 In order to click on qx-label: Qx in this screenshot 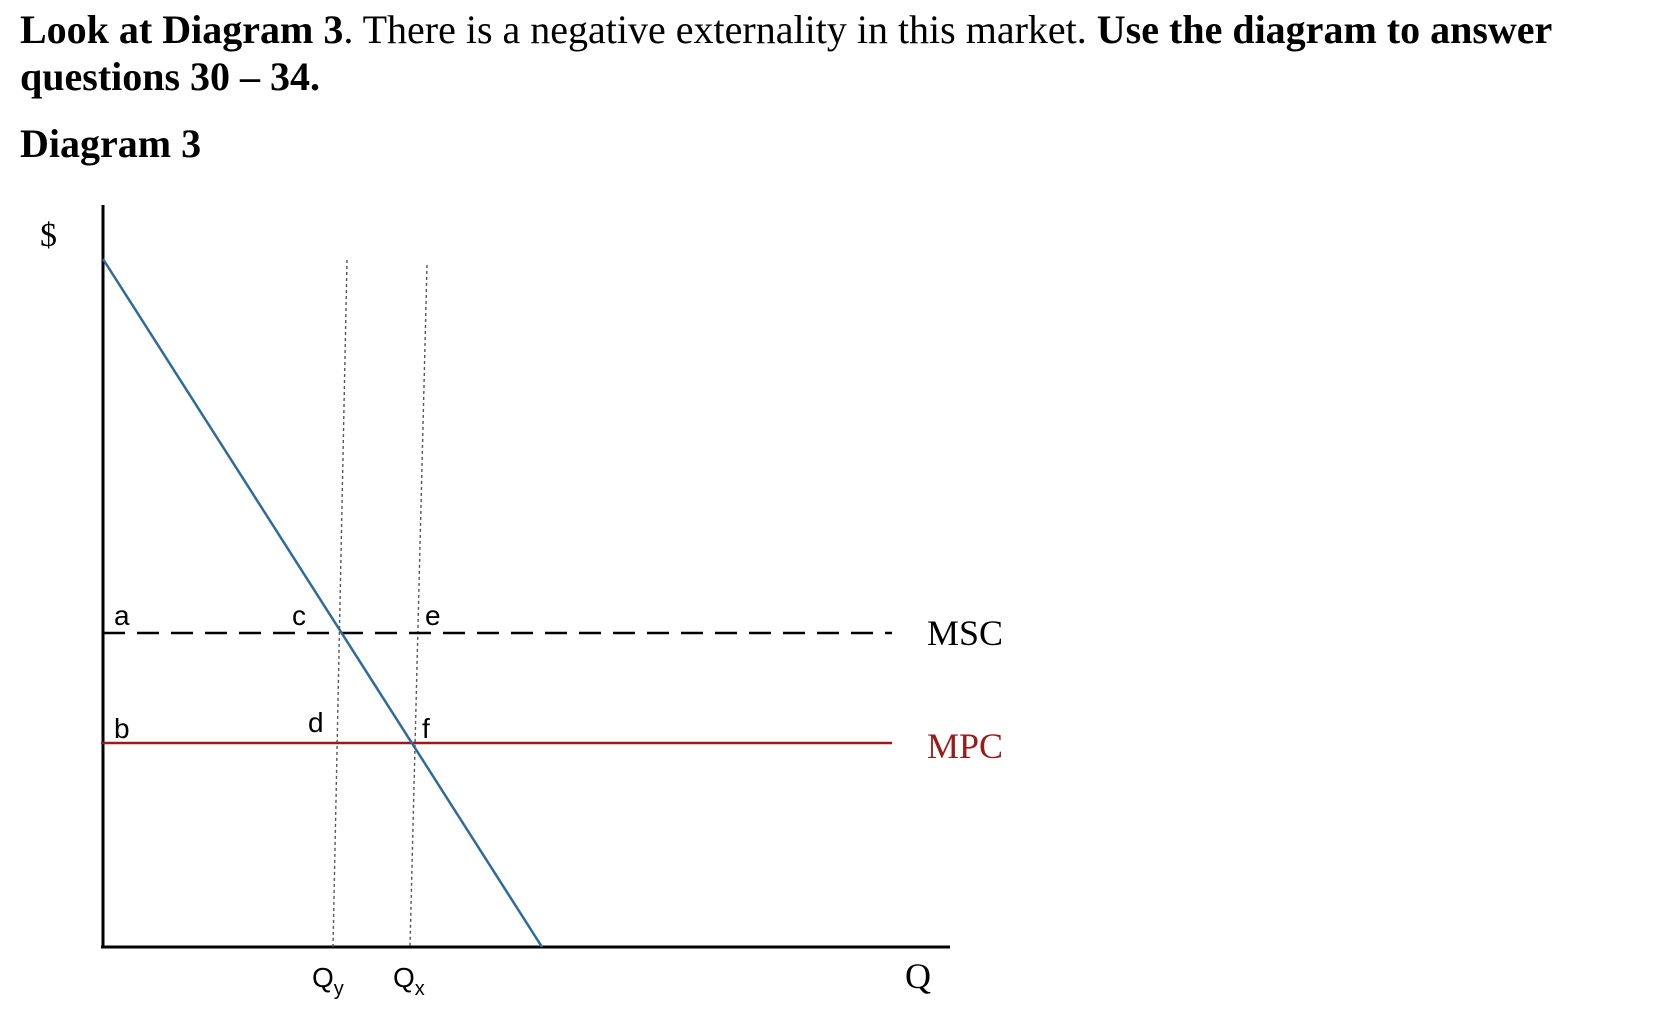, I will do `click(409, 981)`.